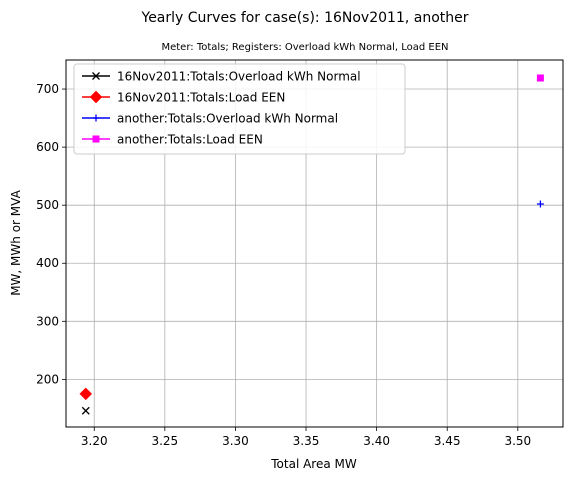 This screenshot has width=571, height=480. What do you see at coordinates (306, 441) in the screenshot?
I see `x-tick-label: 3.35` at bounding box center [306, 441].